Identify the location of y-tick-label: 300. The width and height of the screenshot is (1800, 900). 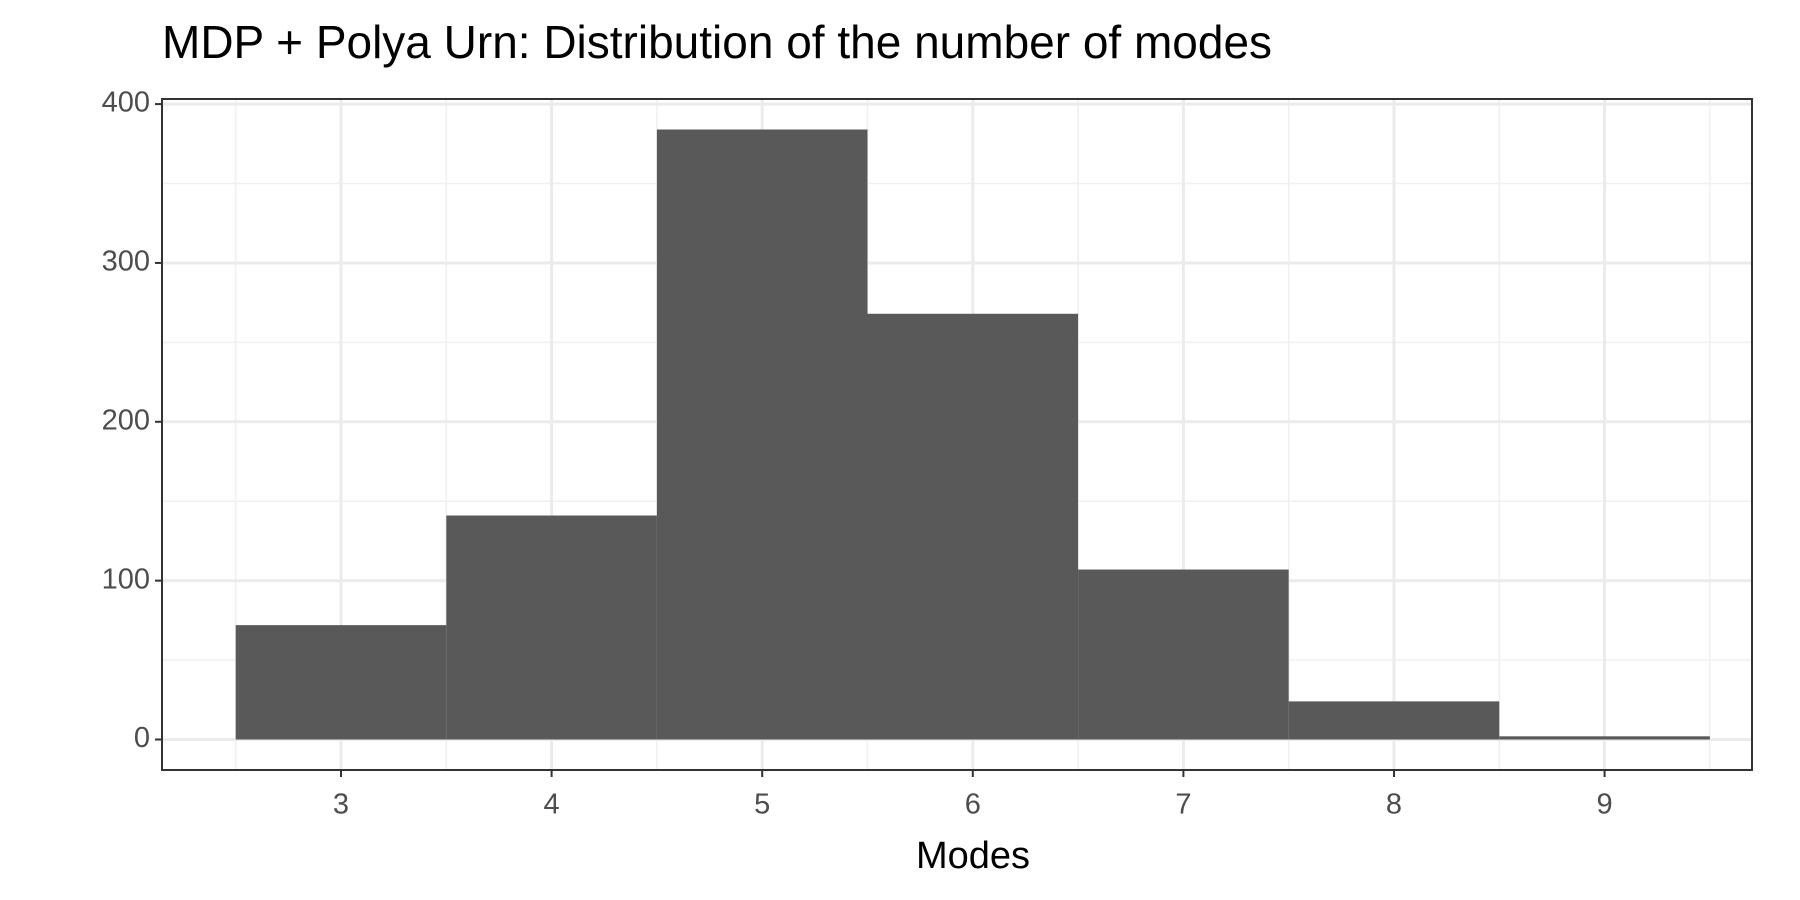
(126, 262).